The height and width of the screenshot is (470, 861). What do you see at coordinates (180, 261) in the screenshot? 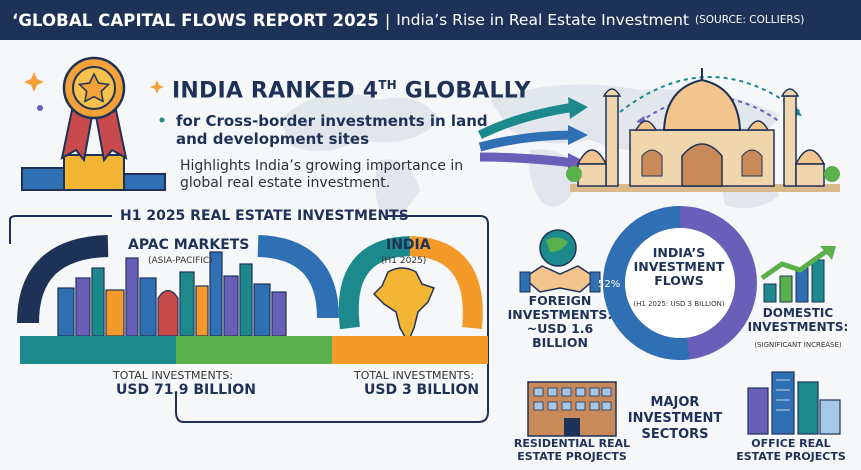
I see `apac-subtitle: (ASIA-PACIFIC)` at bounding box center [180, 261].